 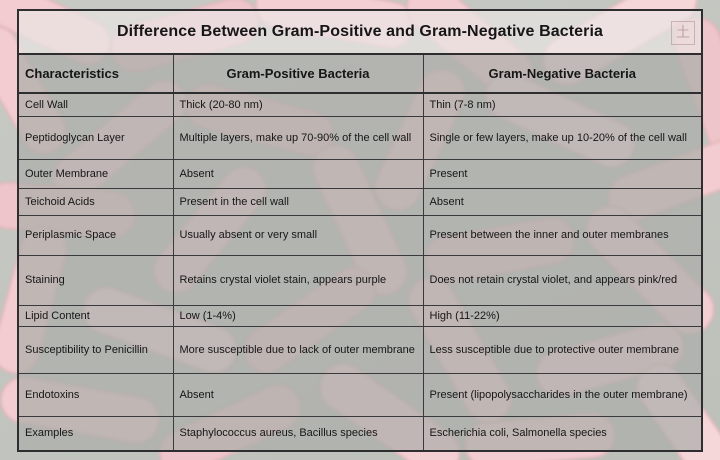 What do you see at coordinates (95, 201) in the screenshot?
I see `characteristic-cell: Teichoid Acids` at bounding box center [95, 201].